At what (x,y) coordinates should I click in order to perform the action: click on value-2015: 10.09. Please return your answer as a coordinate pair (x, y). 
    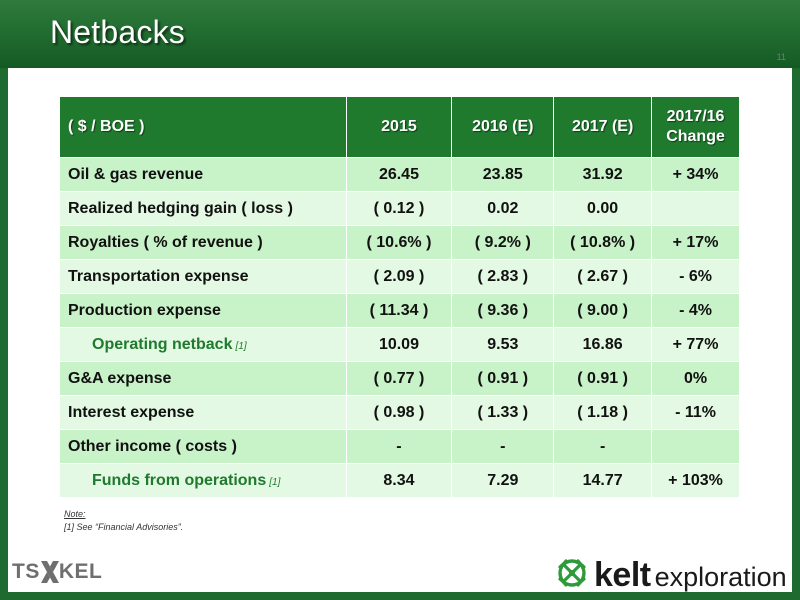
    Looking at the image, I should click on (399, 344).